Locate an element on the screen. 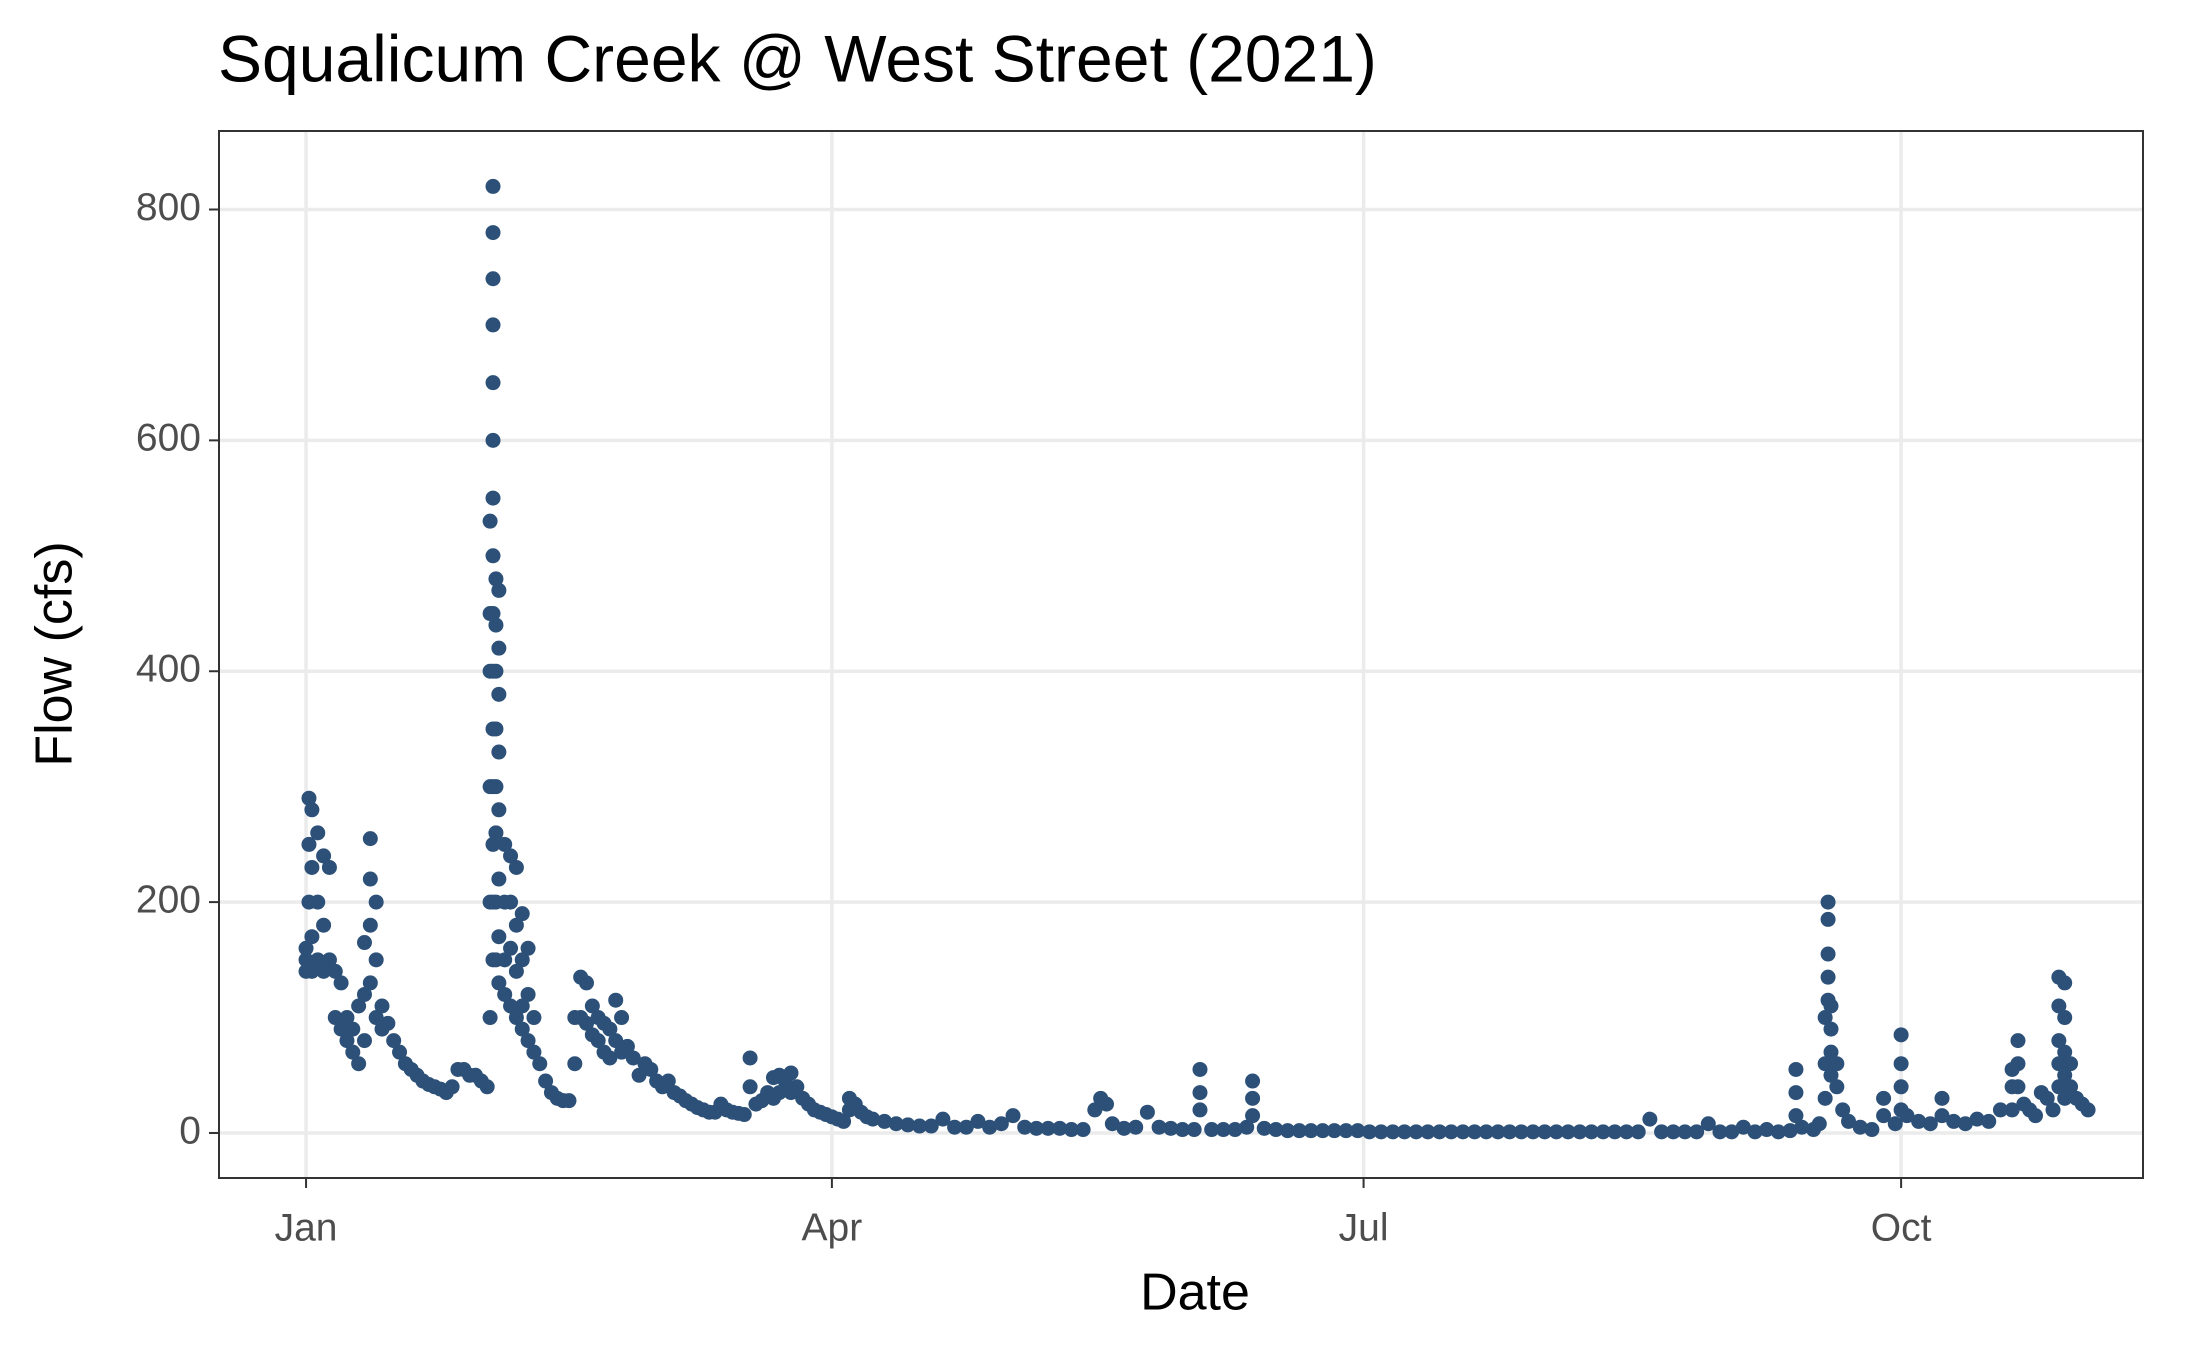  y-tick-label: 200 is located at coordinates (168, 899).